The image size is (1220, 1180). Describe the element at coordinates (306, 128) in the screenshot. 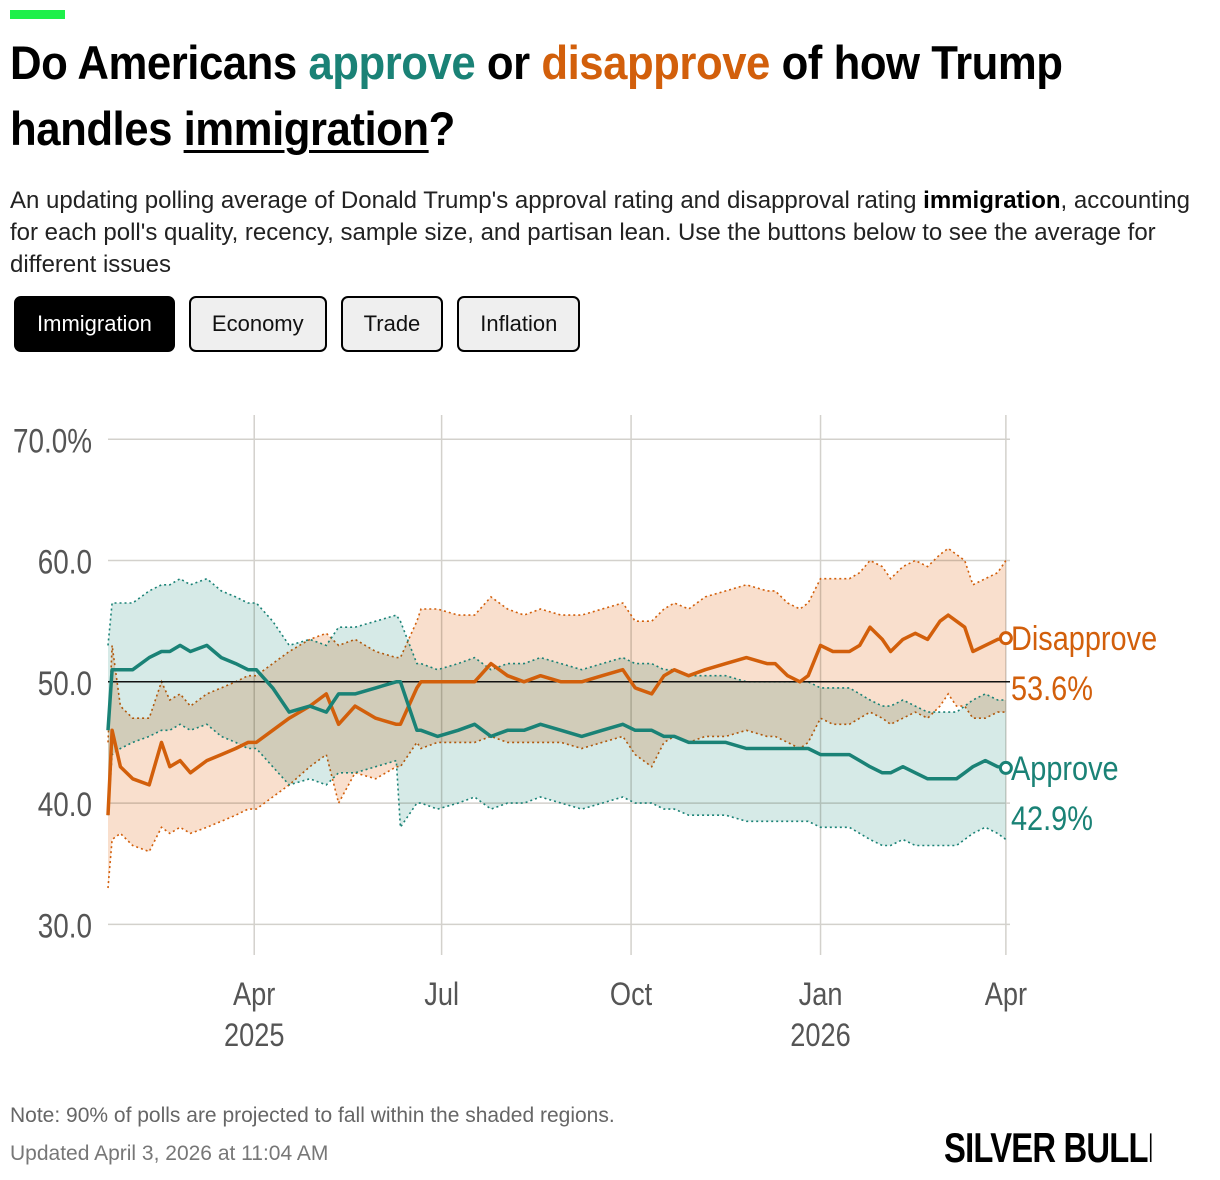

I see `title-issue: immigration` at that location.